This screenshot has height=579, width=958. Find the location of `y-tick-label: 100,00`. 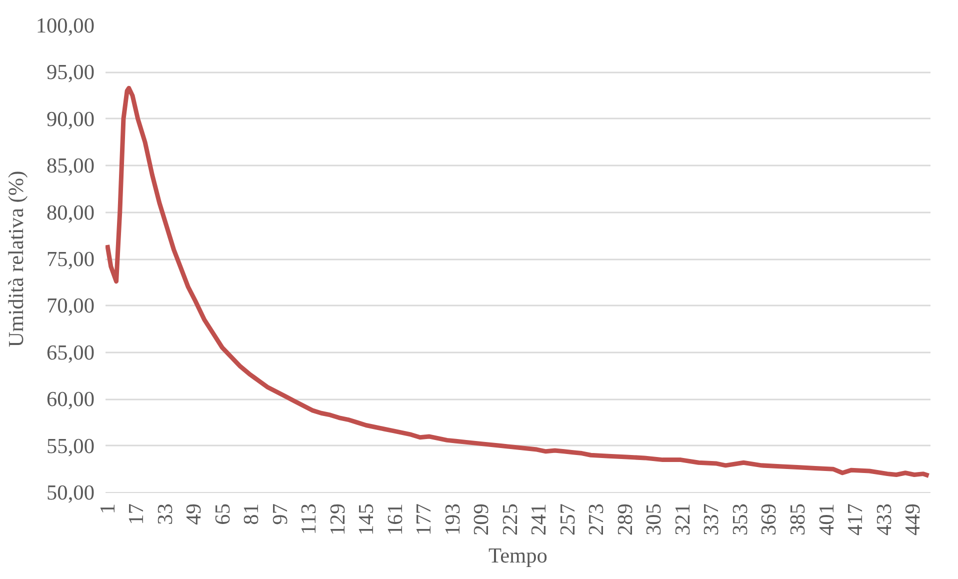

y-tick-label: 100,00 is located at coordinates (65, 26).